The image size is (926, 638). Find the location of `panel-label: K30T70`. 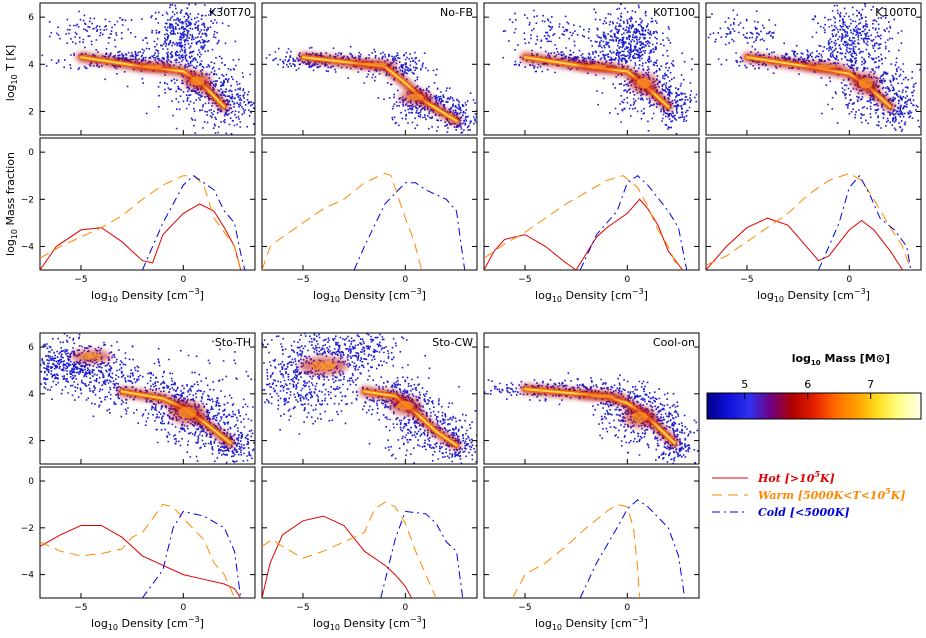

panel-label: K30T70 is located at coordinates (230, 12).